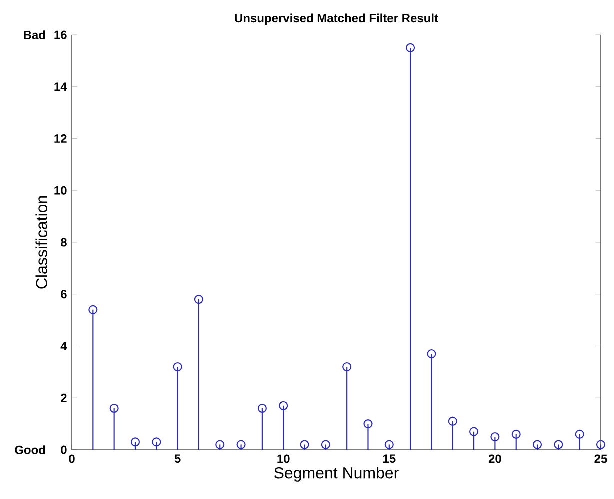 This screenshot has width=614, height=499. What do you see at coordinates (64, 346) in the screenshot?
I see `y-tick-label: 4` at bounding box center [64, 346].